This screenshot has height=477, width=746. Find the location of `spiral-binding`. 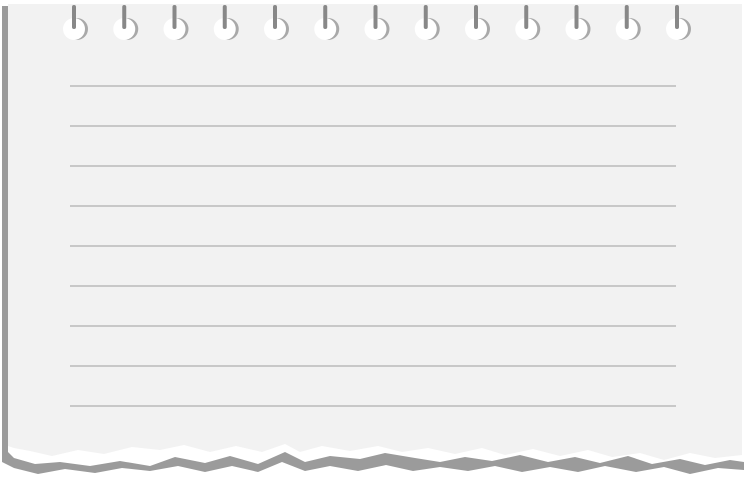

spiral-binding is located at coordinates (377, 22).